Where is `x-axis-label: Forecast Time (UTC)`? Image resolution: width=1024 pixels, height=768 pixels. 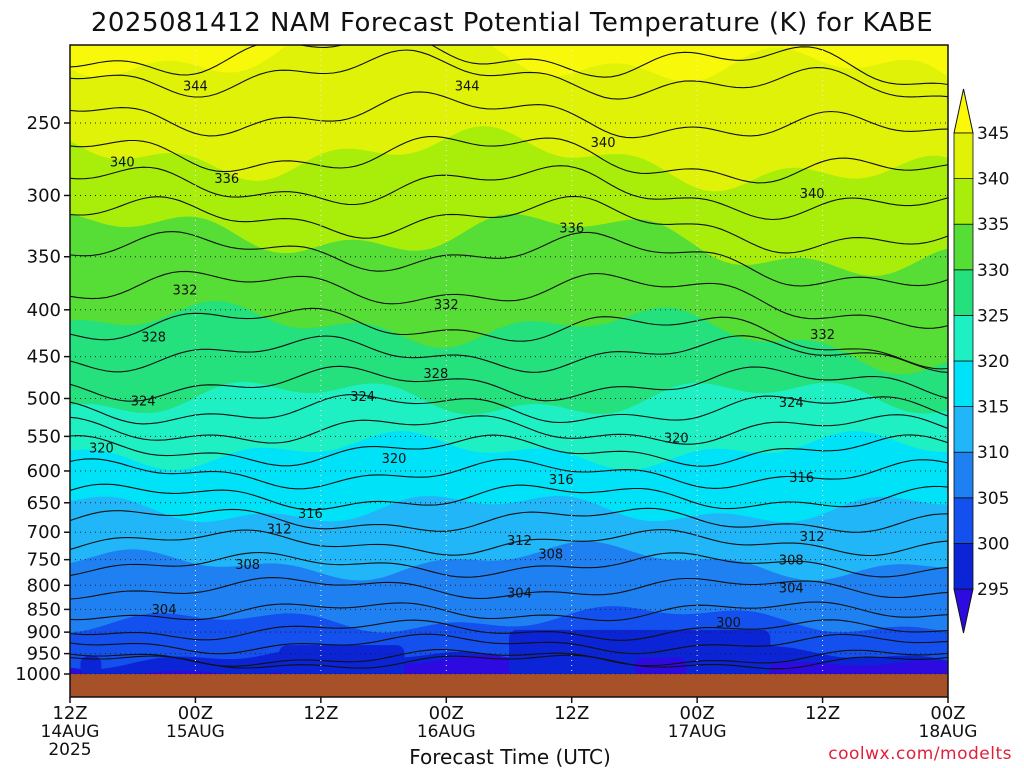 x-axis-label: Forecast Time (UTC) is located at coordinates (510, 756).